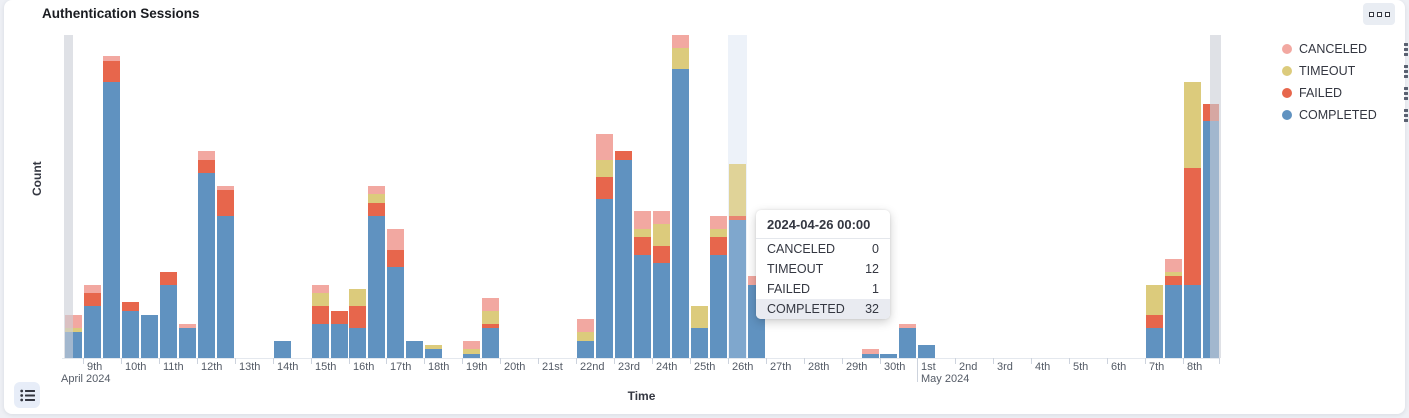 The image size is (1409, 418). I want to click on legend-item: FAILED, so click(1345, 93).